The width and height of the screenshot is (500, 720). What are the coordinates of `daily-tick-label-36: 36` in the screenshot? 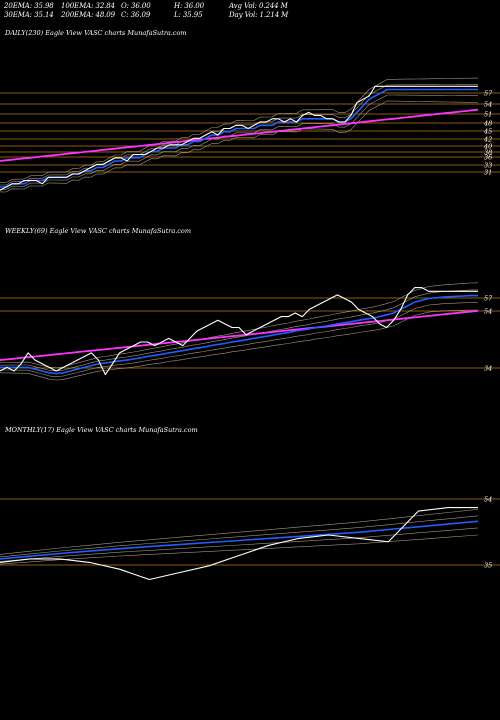 It's located at (488, 158).